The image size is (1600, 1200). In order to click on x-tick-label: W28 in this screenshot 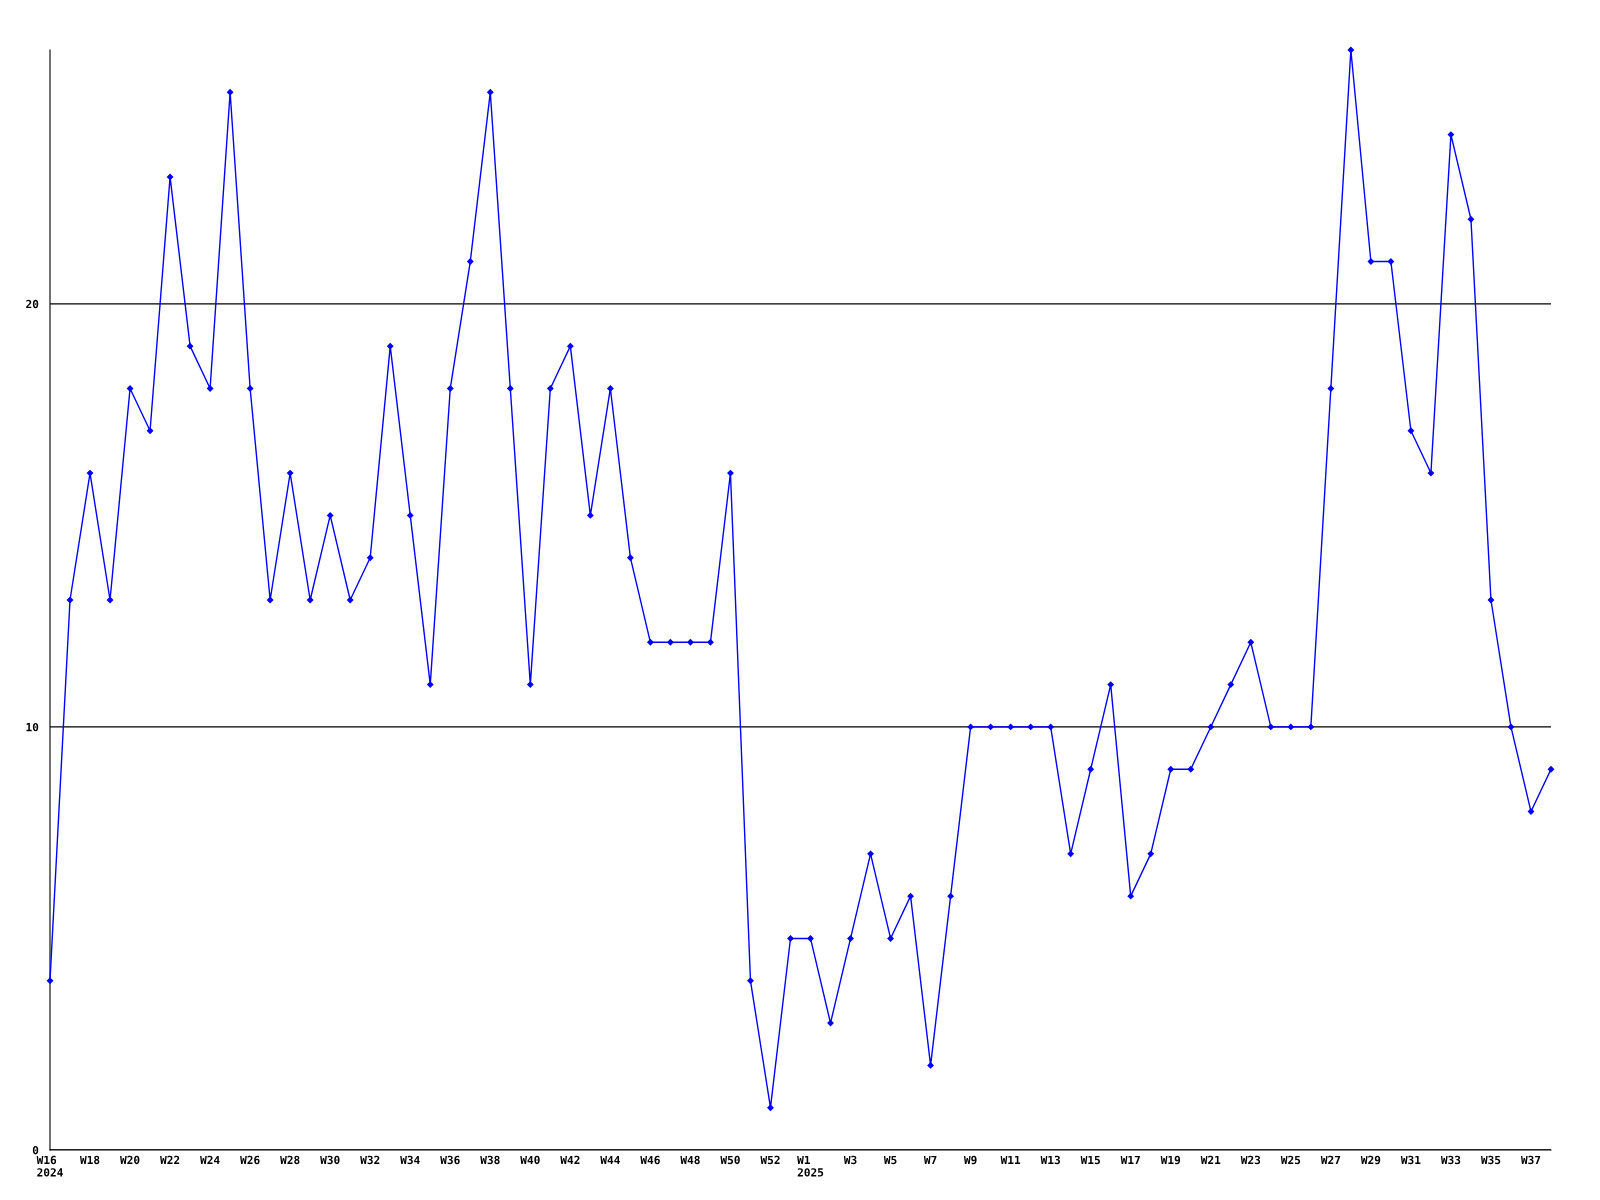, I will do `click(290, 1160)`.